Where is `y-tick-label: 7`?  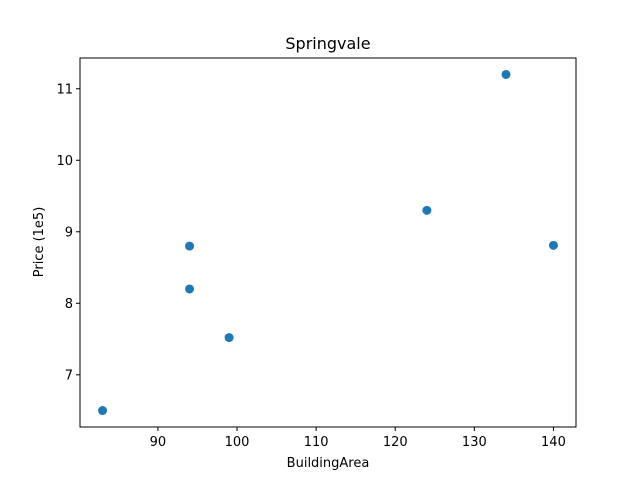 y-tick-label: 7 is located at coordinates (69, 375).